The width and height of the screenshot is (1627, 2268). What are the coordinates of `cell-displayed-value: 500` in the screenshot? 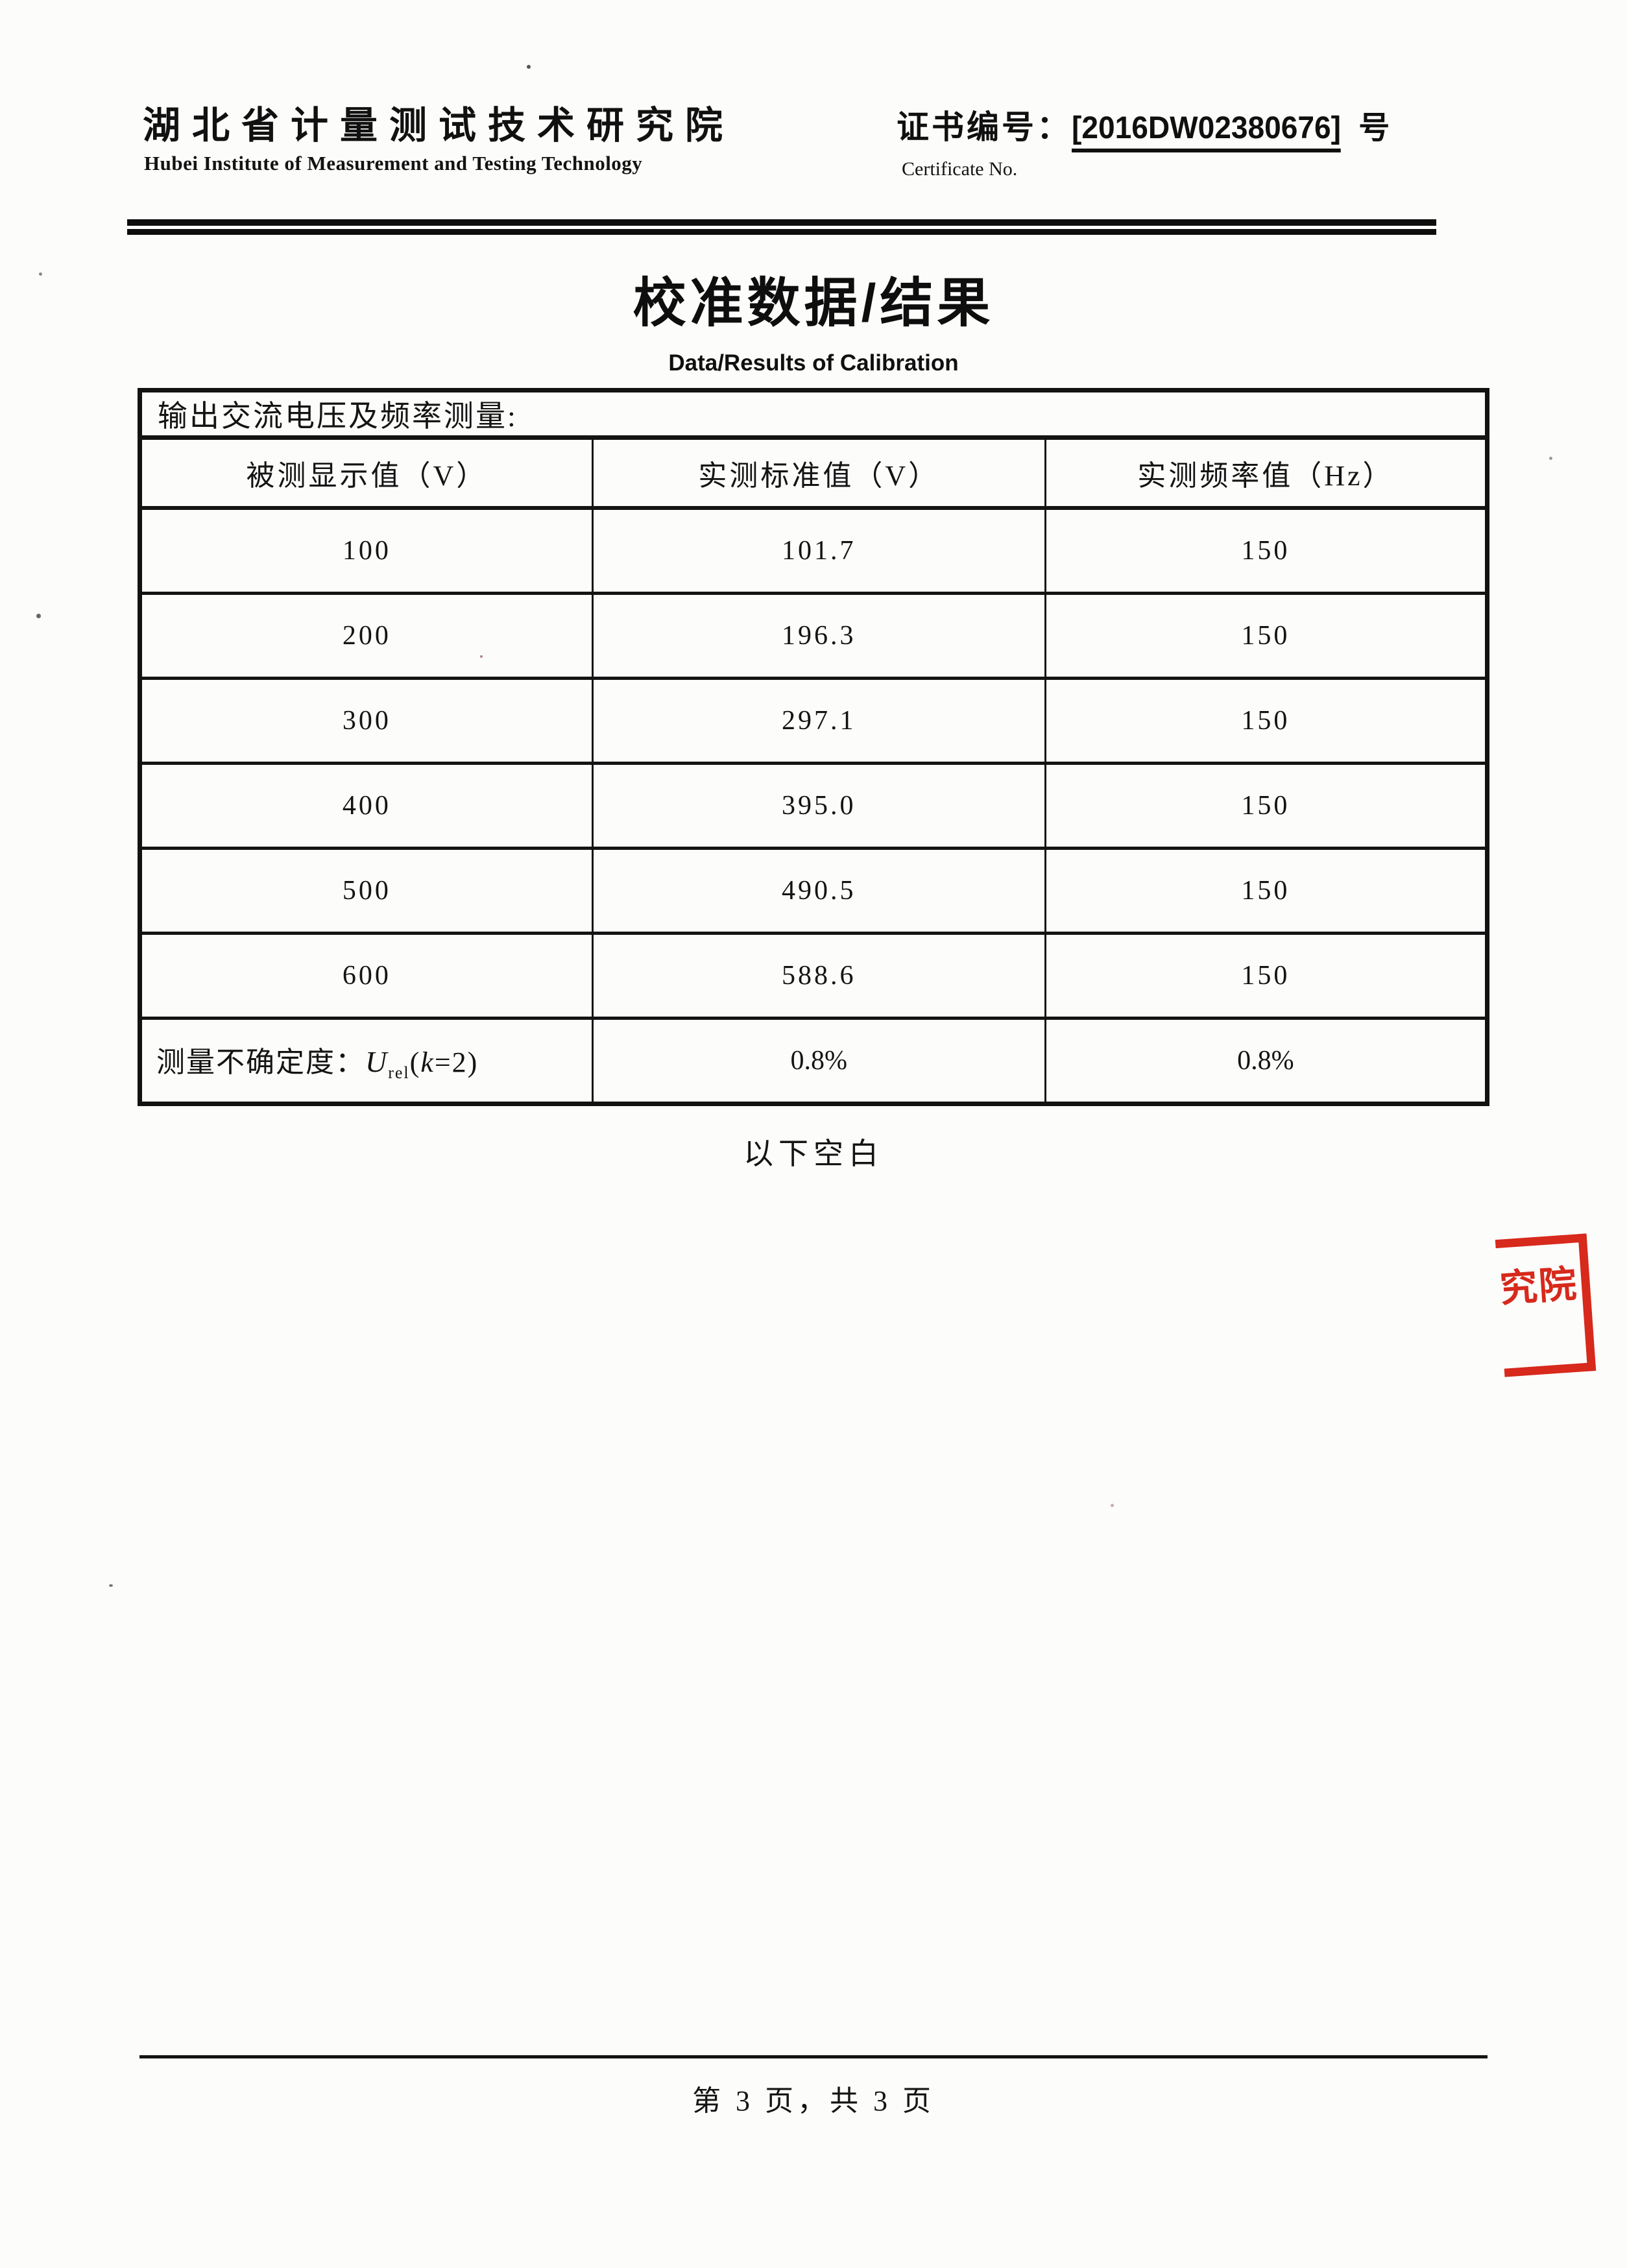 It's located at (367, 891).